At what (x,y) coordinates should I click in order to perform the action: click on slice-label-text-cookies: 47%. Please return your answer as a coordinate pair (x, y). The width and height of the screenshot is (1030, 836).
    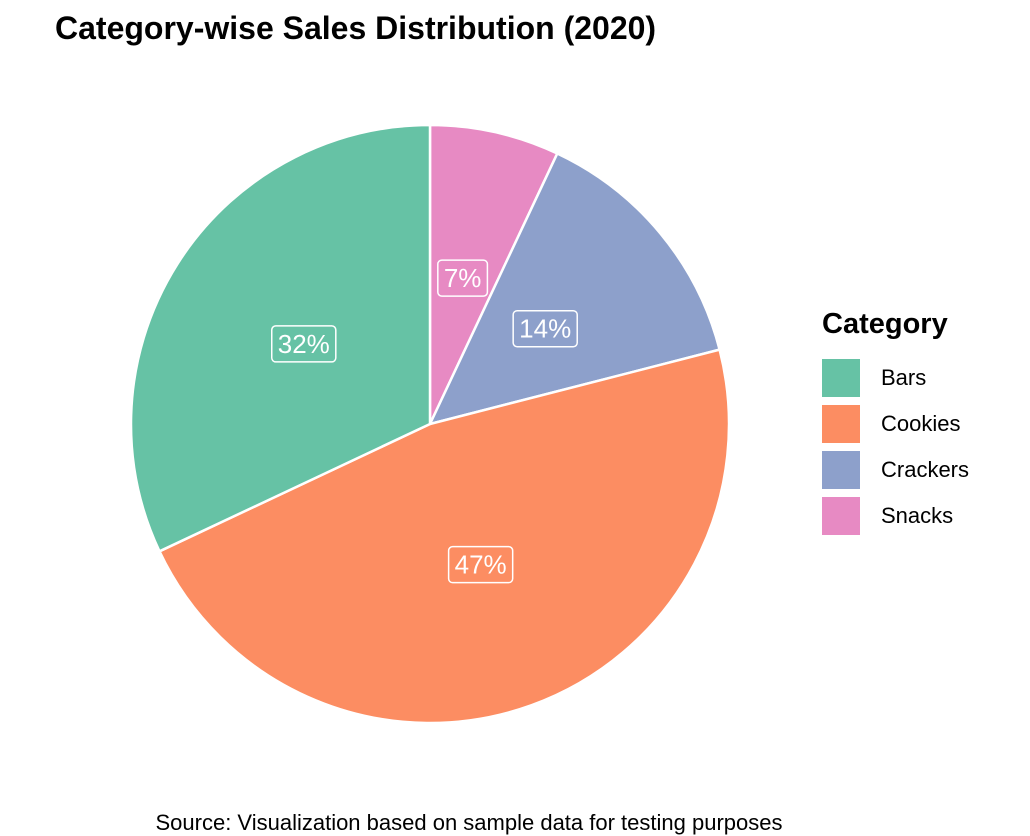
    Looking at the image, I should click on (481, 565).